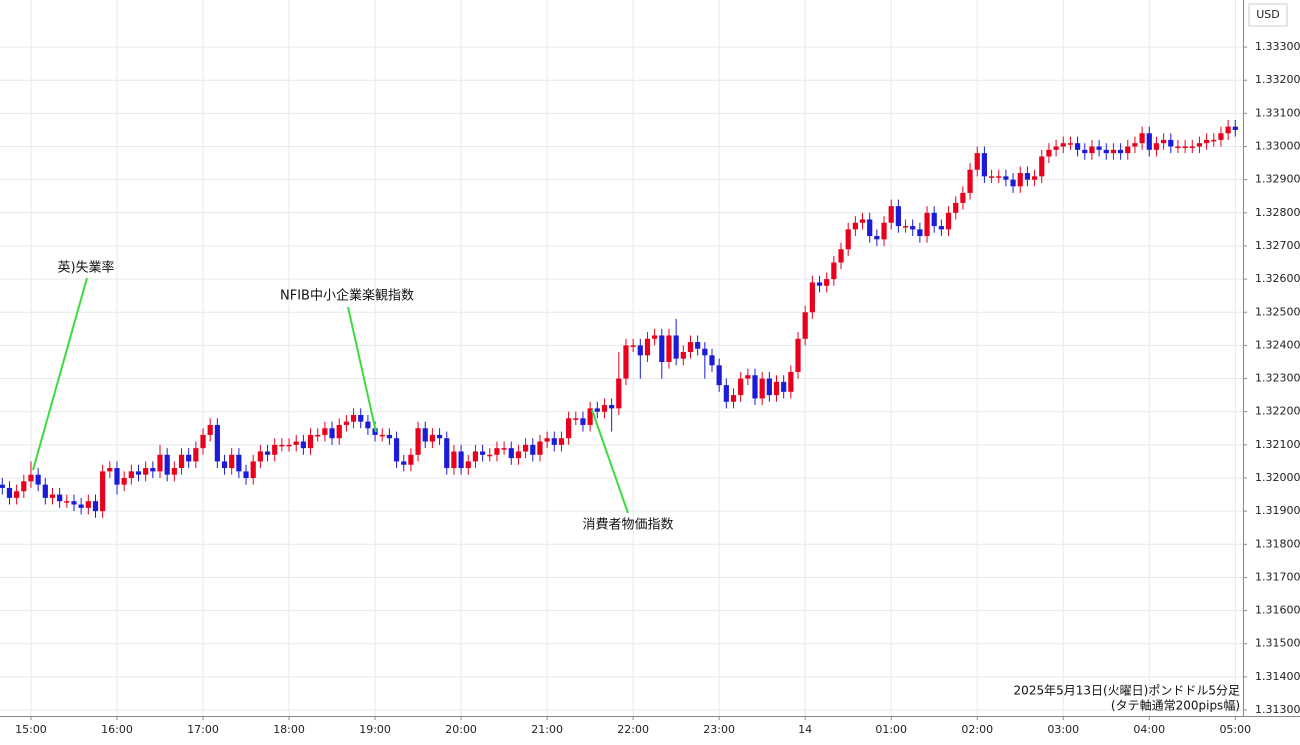  What do you see at coordinates (633, 729) in the screenshot?
I see `x-tick-label: 22:00` at bounding box center [633, 729].